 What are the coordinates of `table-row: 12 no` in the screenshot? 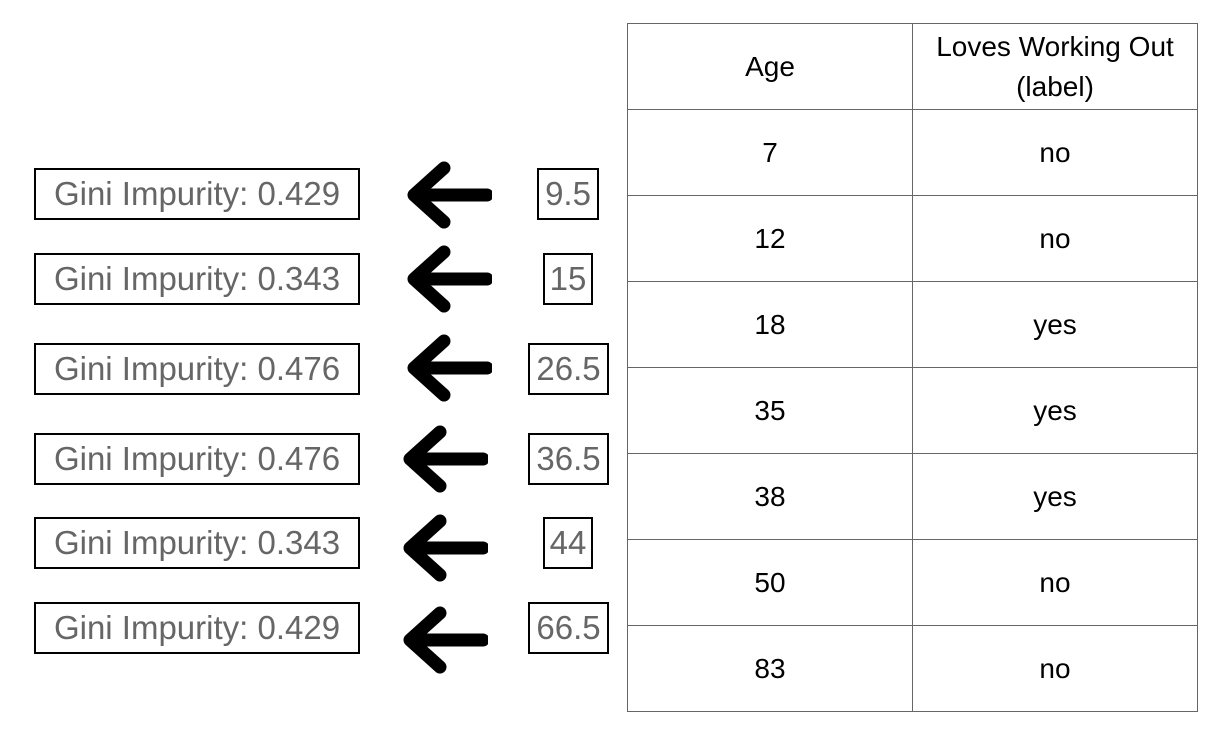 It's located at (912, 238).